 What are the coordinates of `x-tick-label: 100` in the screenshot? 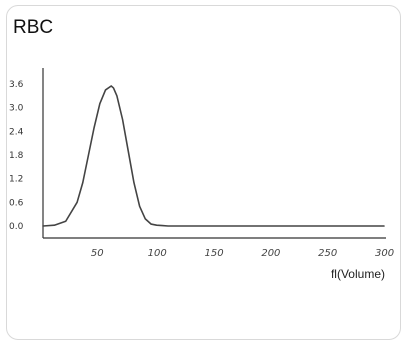 It's located at (157, 253).